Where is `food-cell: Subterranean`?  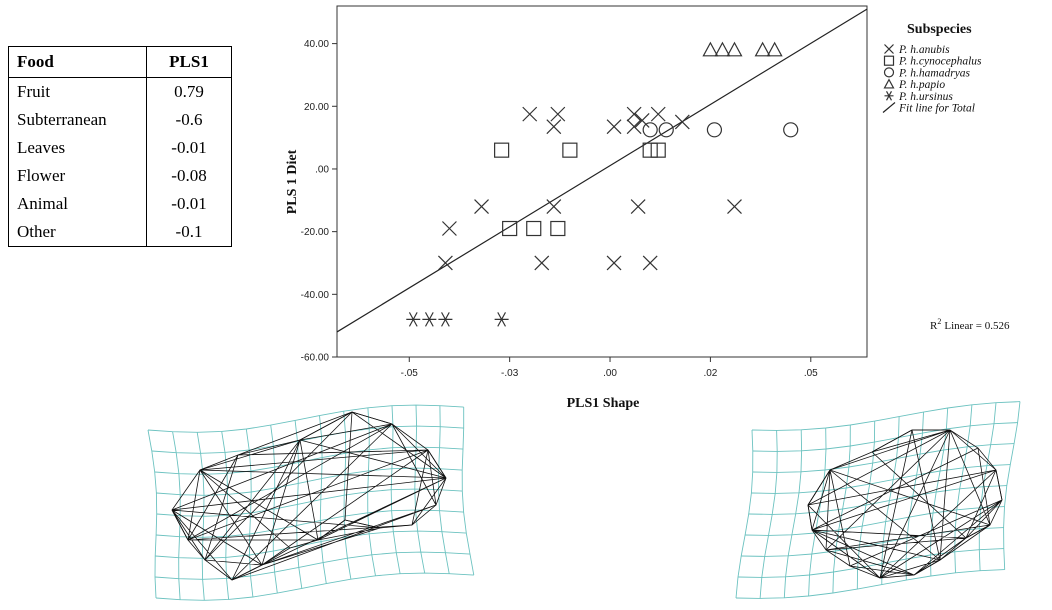 food-cell: Subterranean is located at coordinates (77, 120).